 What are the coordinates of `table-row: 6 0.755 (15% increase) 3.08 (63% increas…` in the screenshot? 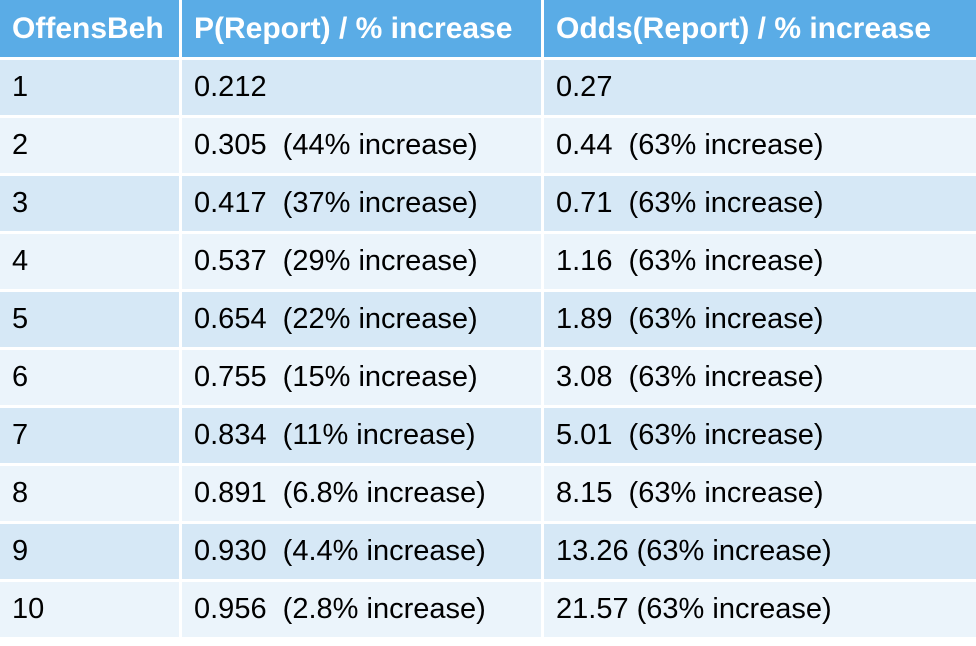 It's located at (488, 377).